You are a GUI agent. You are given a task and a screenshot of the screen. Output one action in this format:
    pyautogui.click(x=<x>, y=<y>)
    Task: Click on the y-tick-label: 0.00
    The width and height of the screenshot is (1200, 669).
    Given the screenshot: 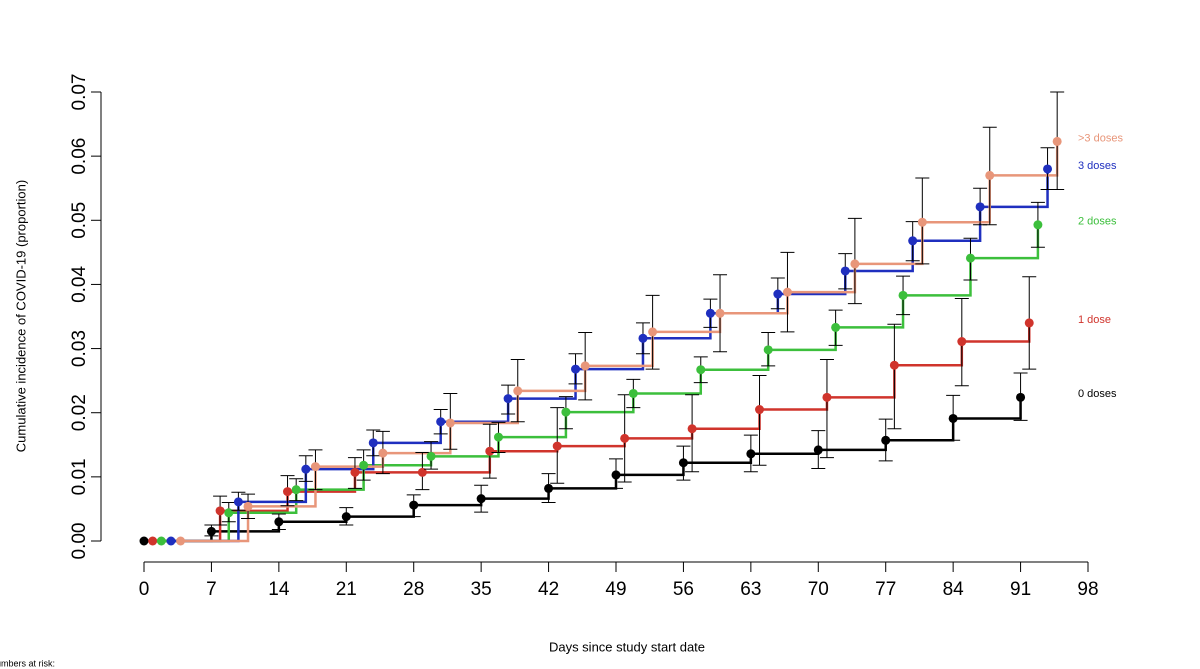 What is the action you would take?
    pyautogui.click(x=79, y=541)
    